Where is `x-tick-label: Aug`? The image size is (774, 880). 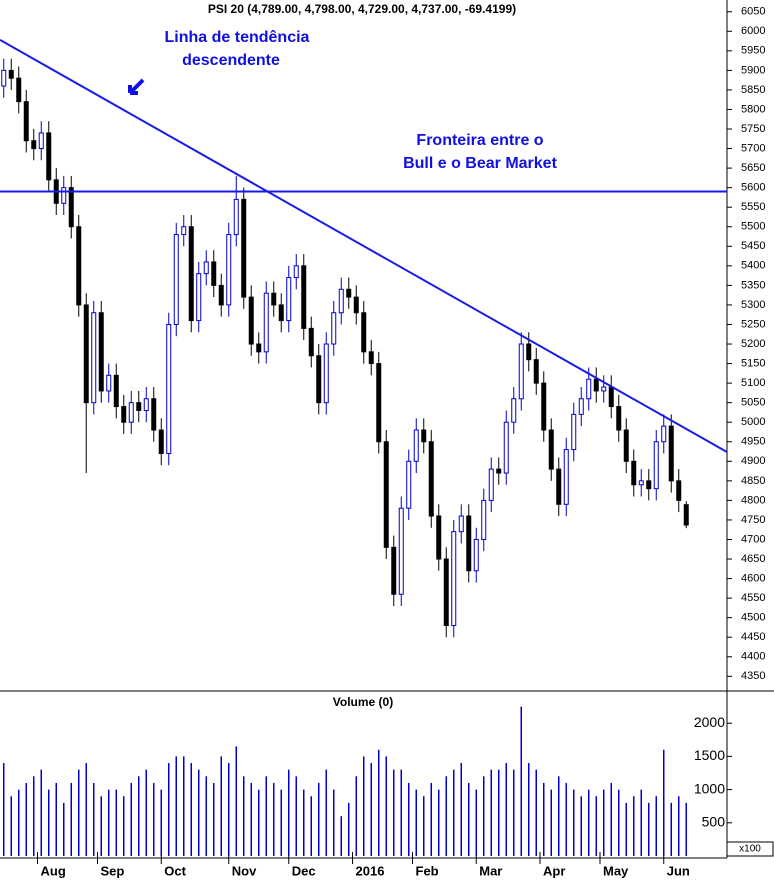
x-tick-label: Aug is located at coordinates (53, 870).